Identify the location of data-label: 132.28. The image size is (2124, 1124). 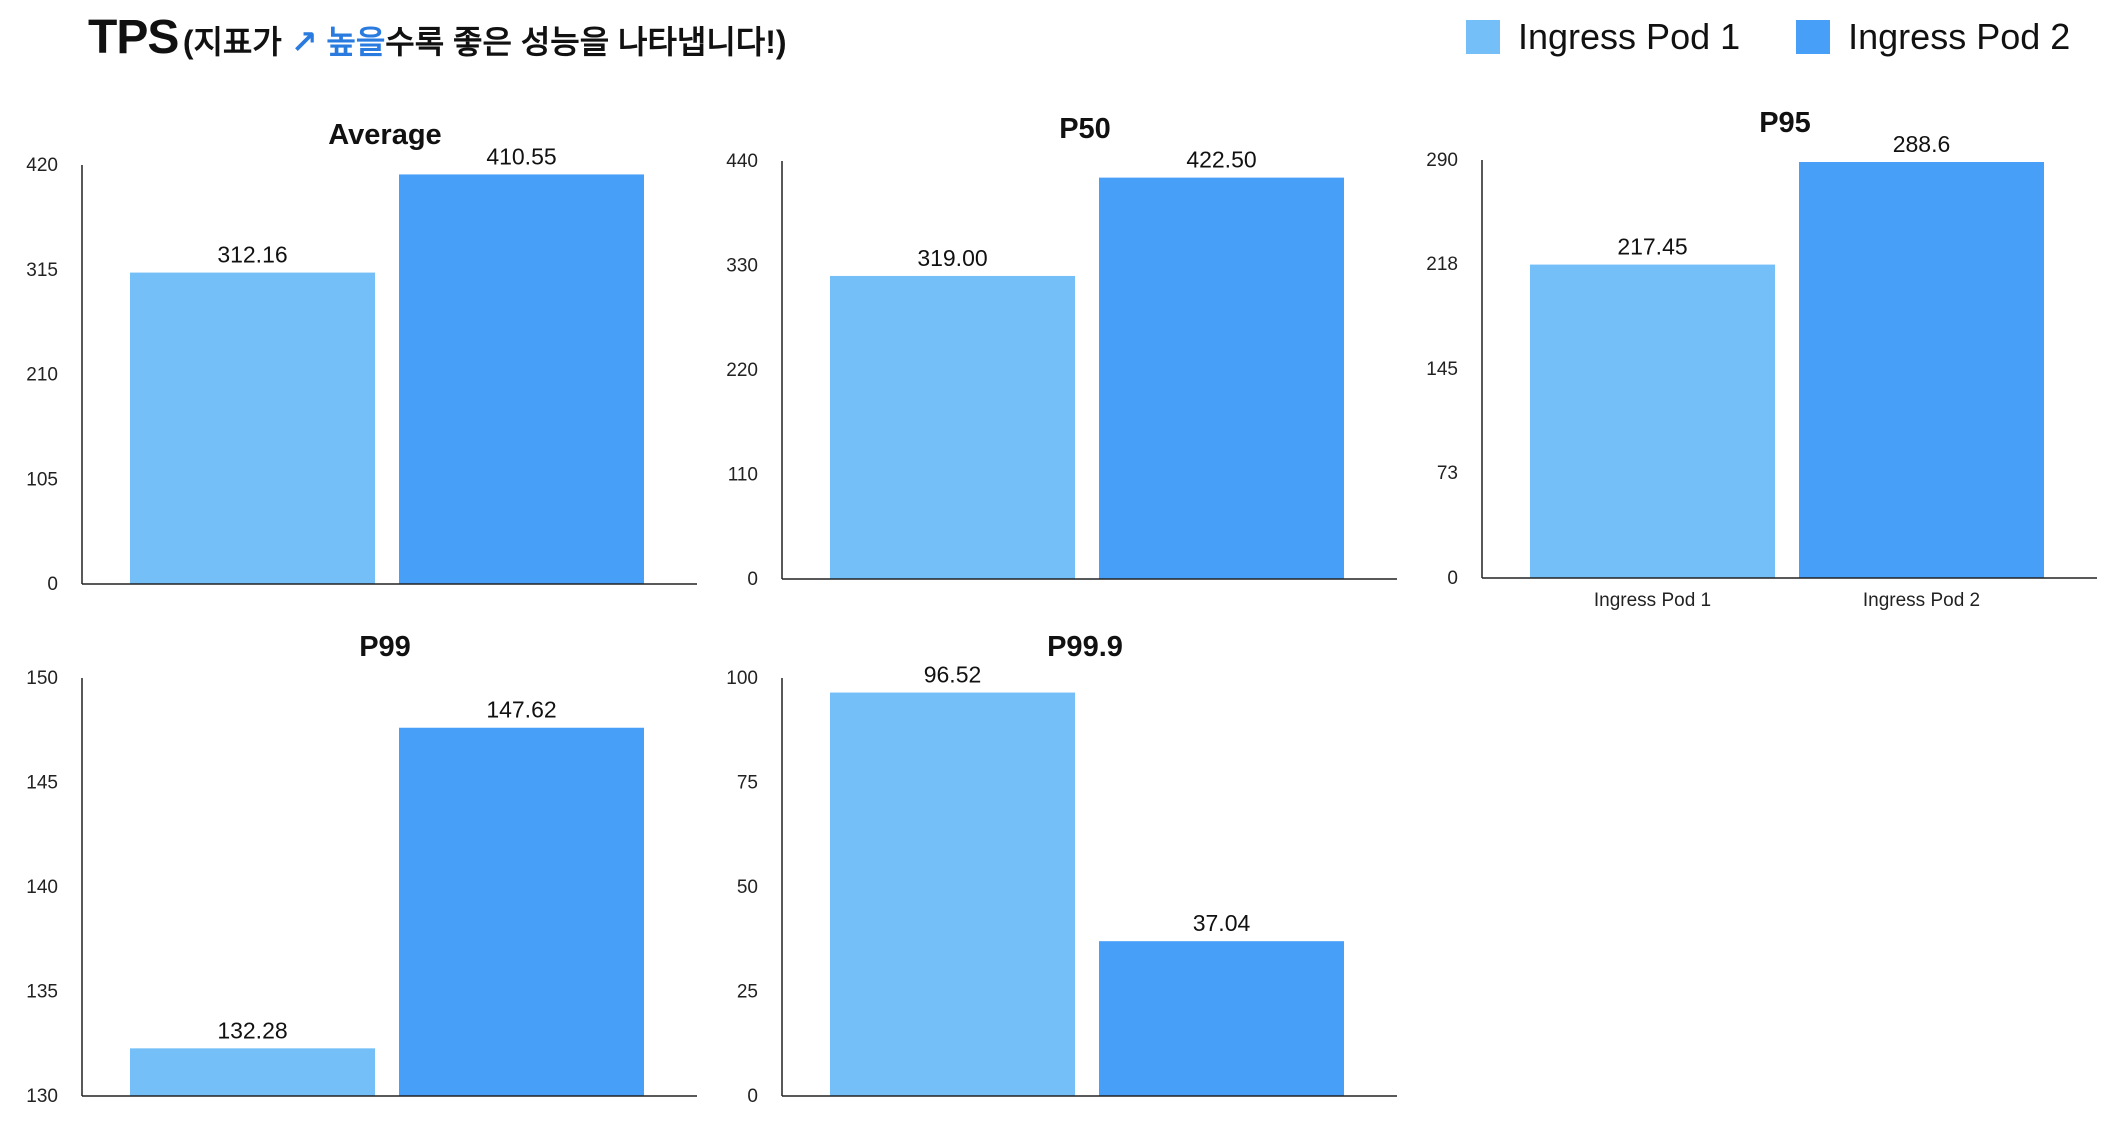
(252, 1030).